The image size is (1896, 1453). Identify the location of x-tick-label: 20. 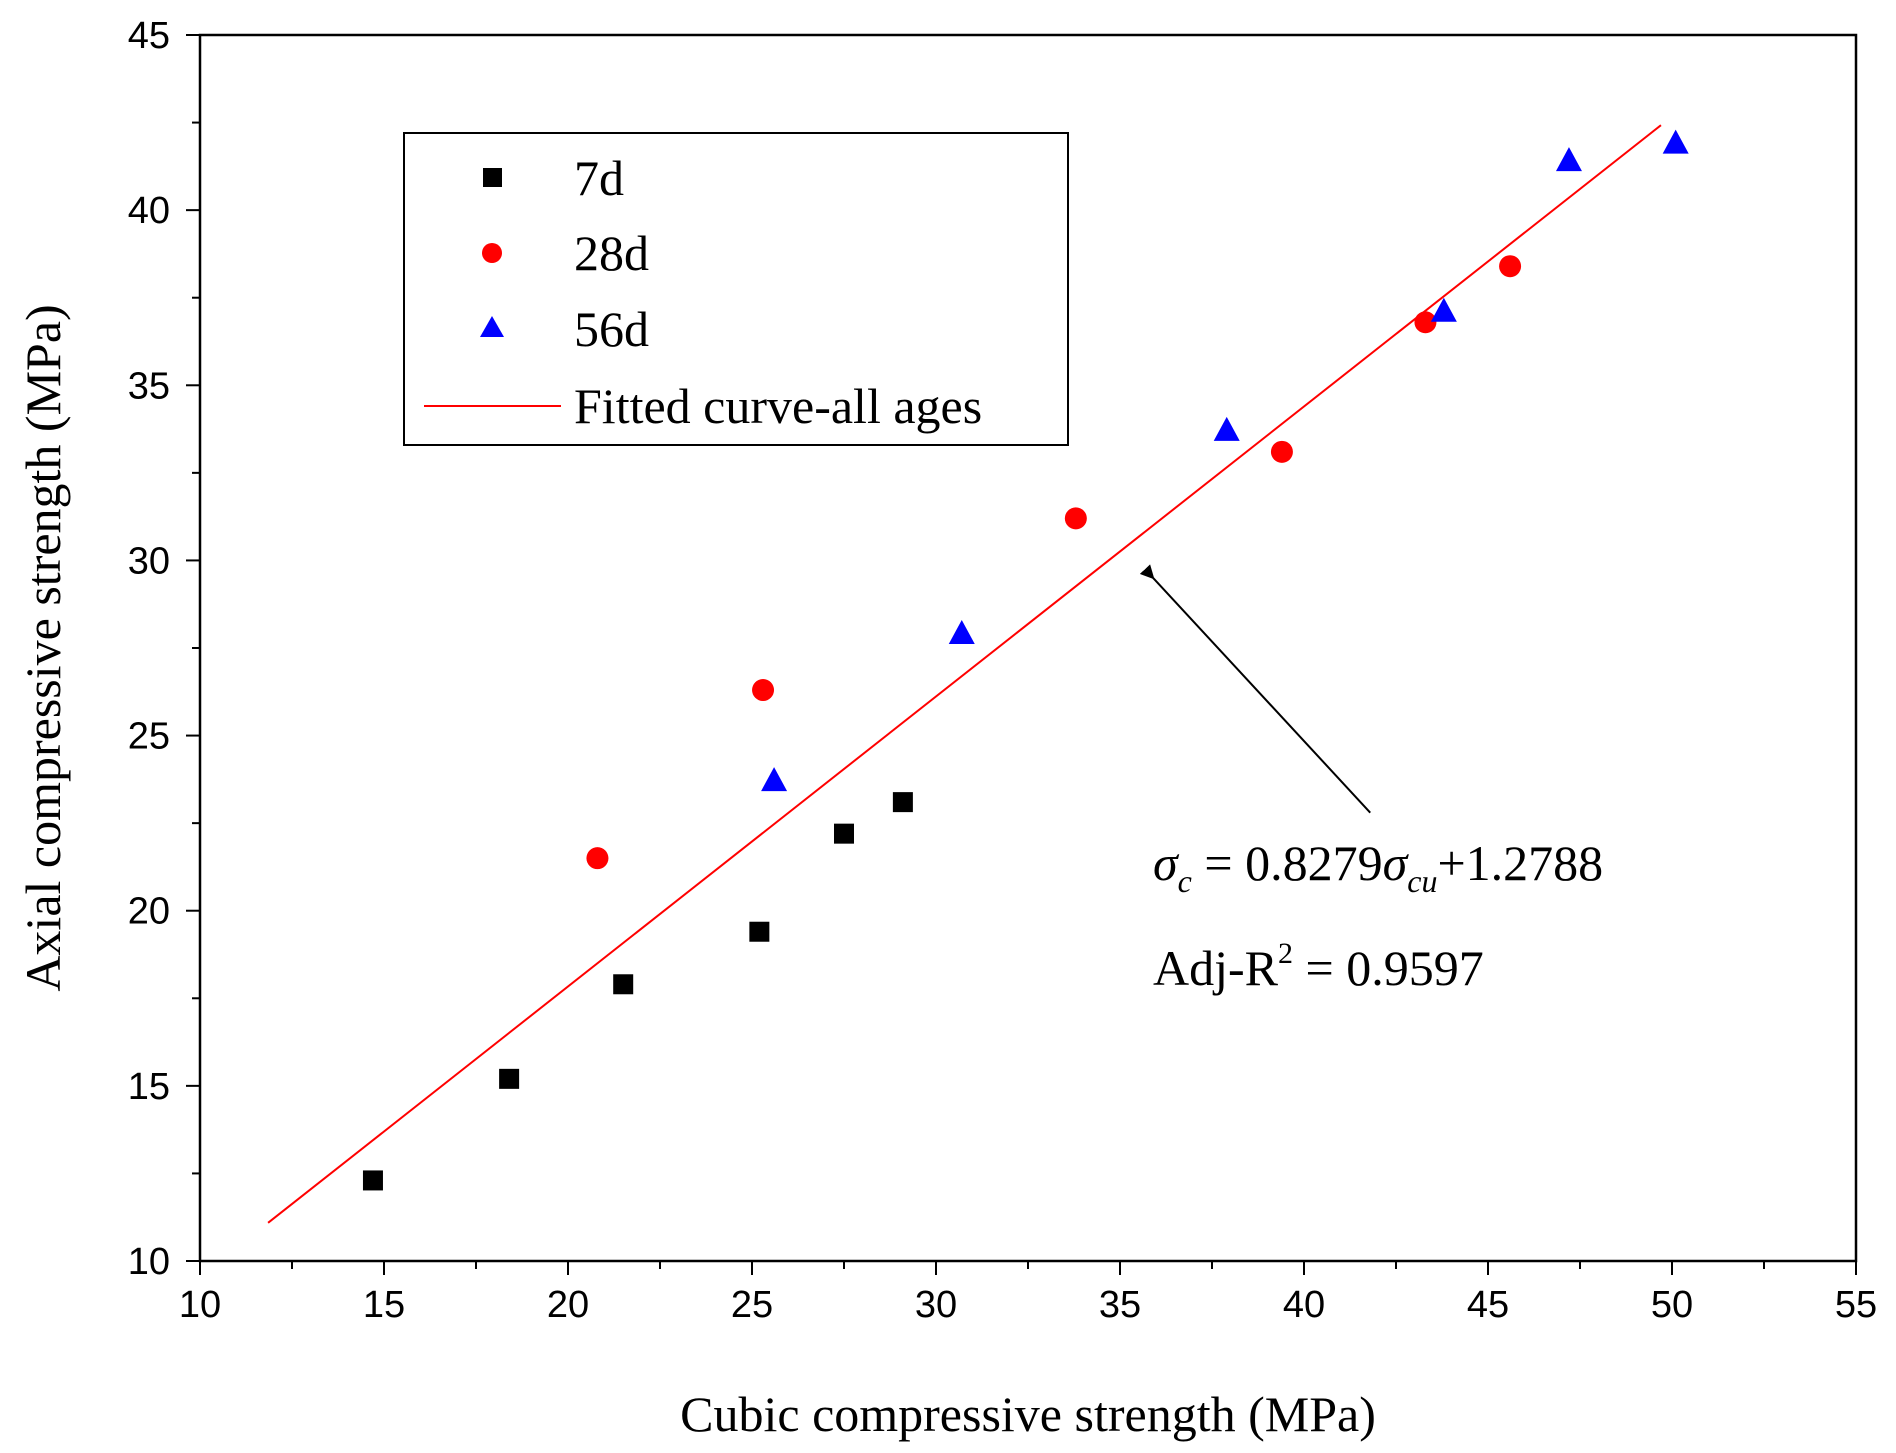
(568, 1305).